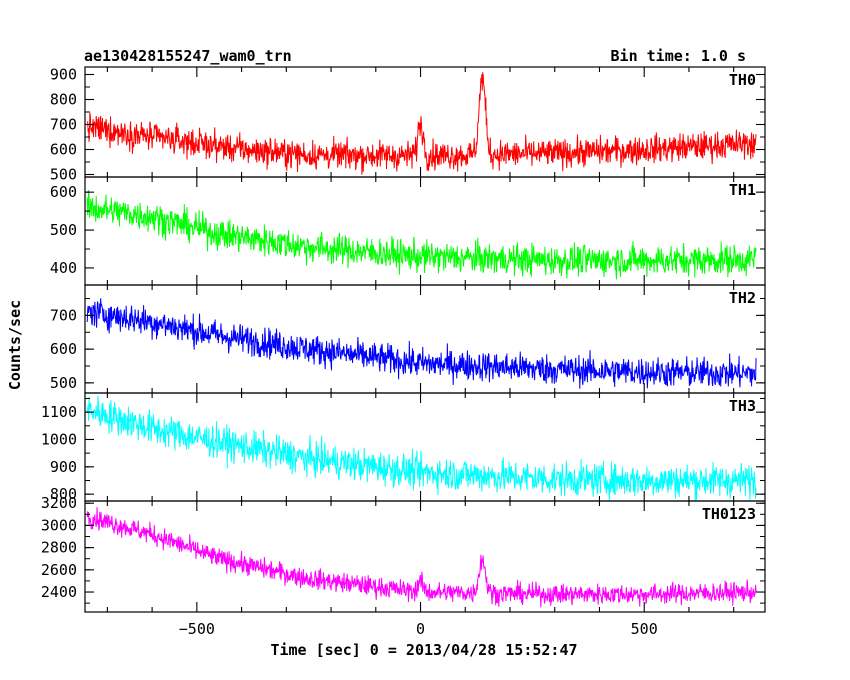 The width and height of the screenshot is (850, 680). Describe the element at coordinates (59, 439) in the screenshot. I see `y-tick-label: 1000` at that location.